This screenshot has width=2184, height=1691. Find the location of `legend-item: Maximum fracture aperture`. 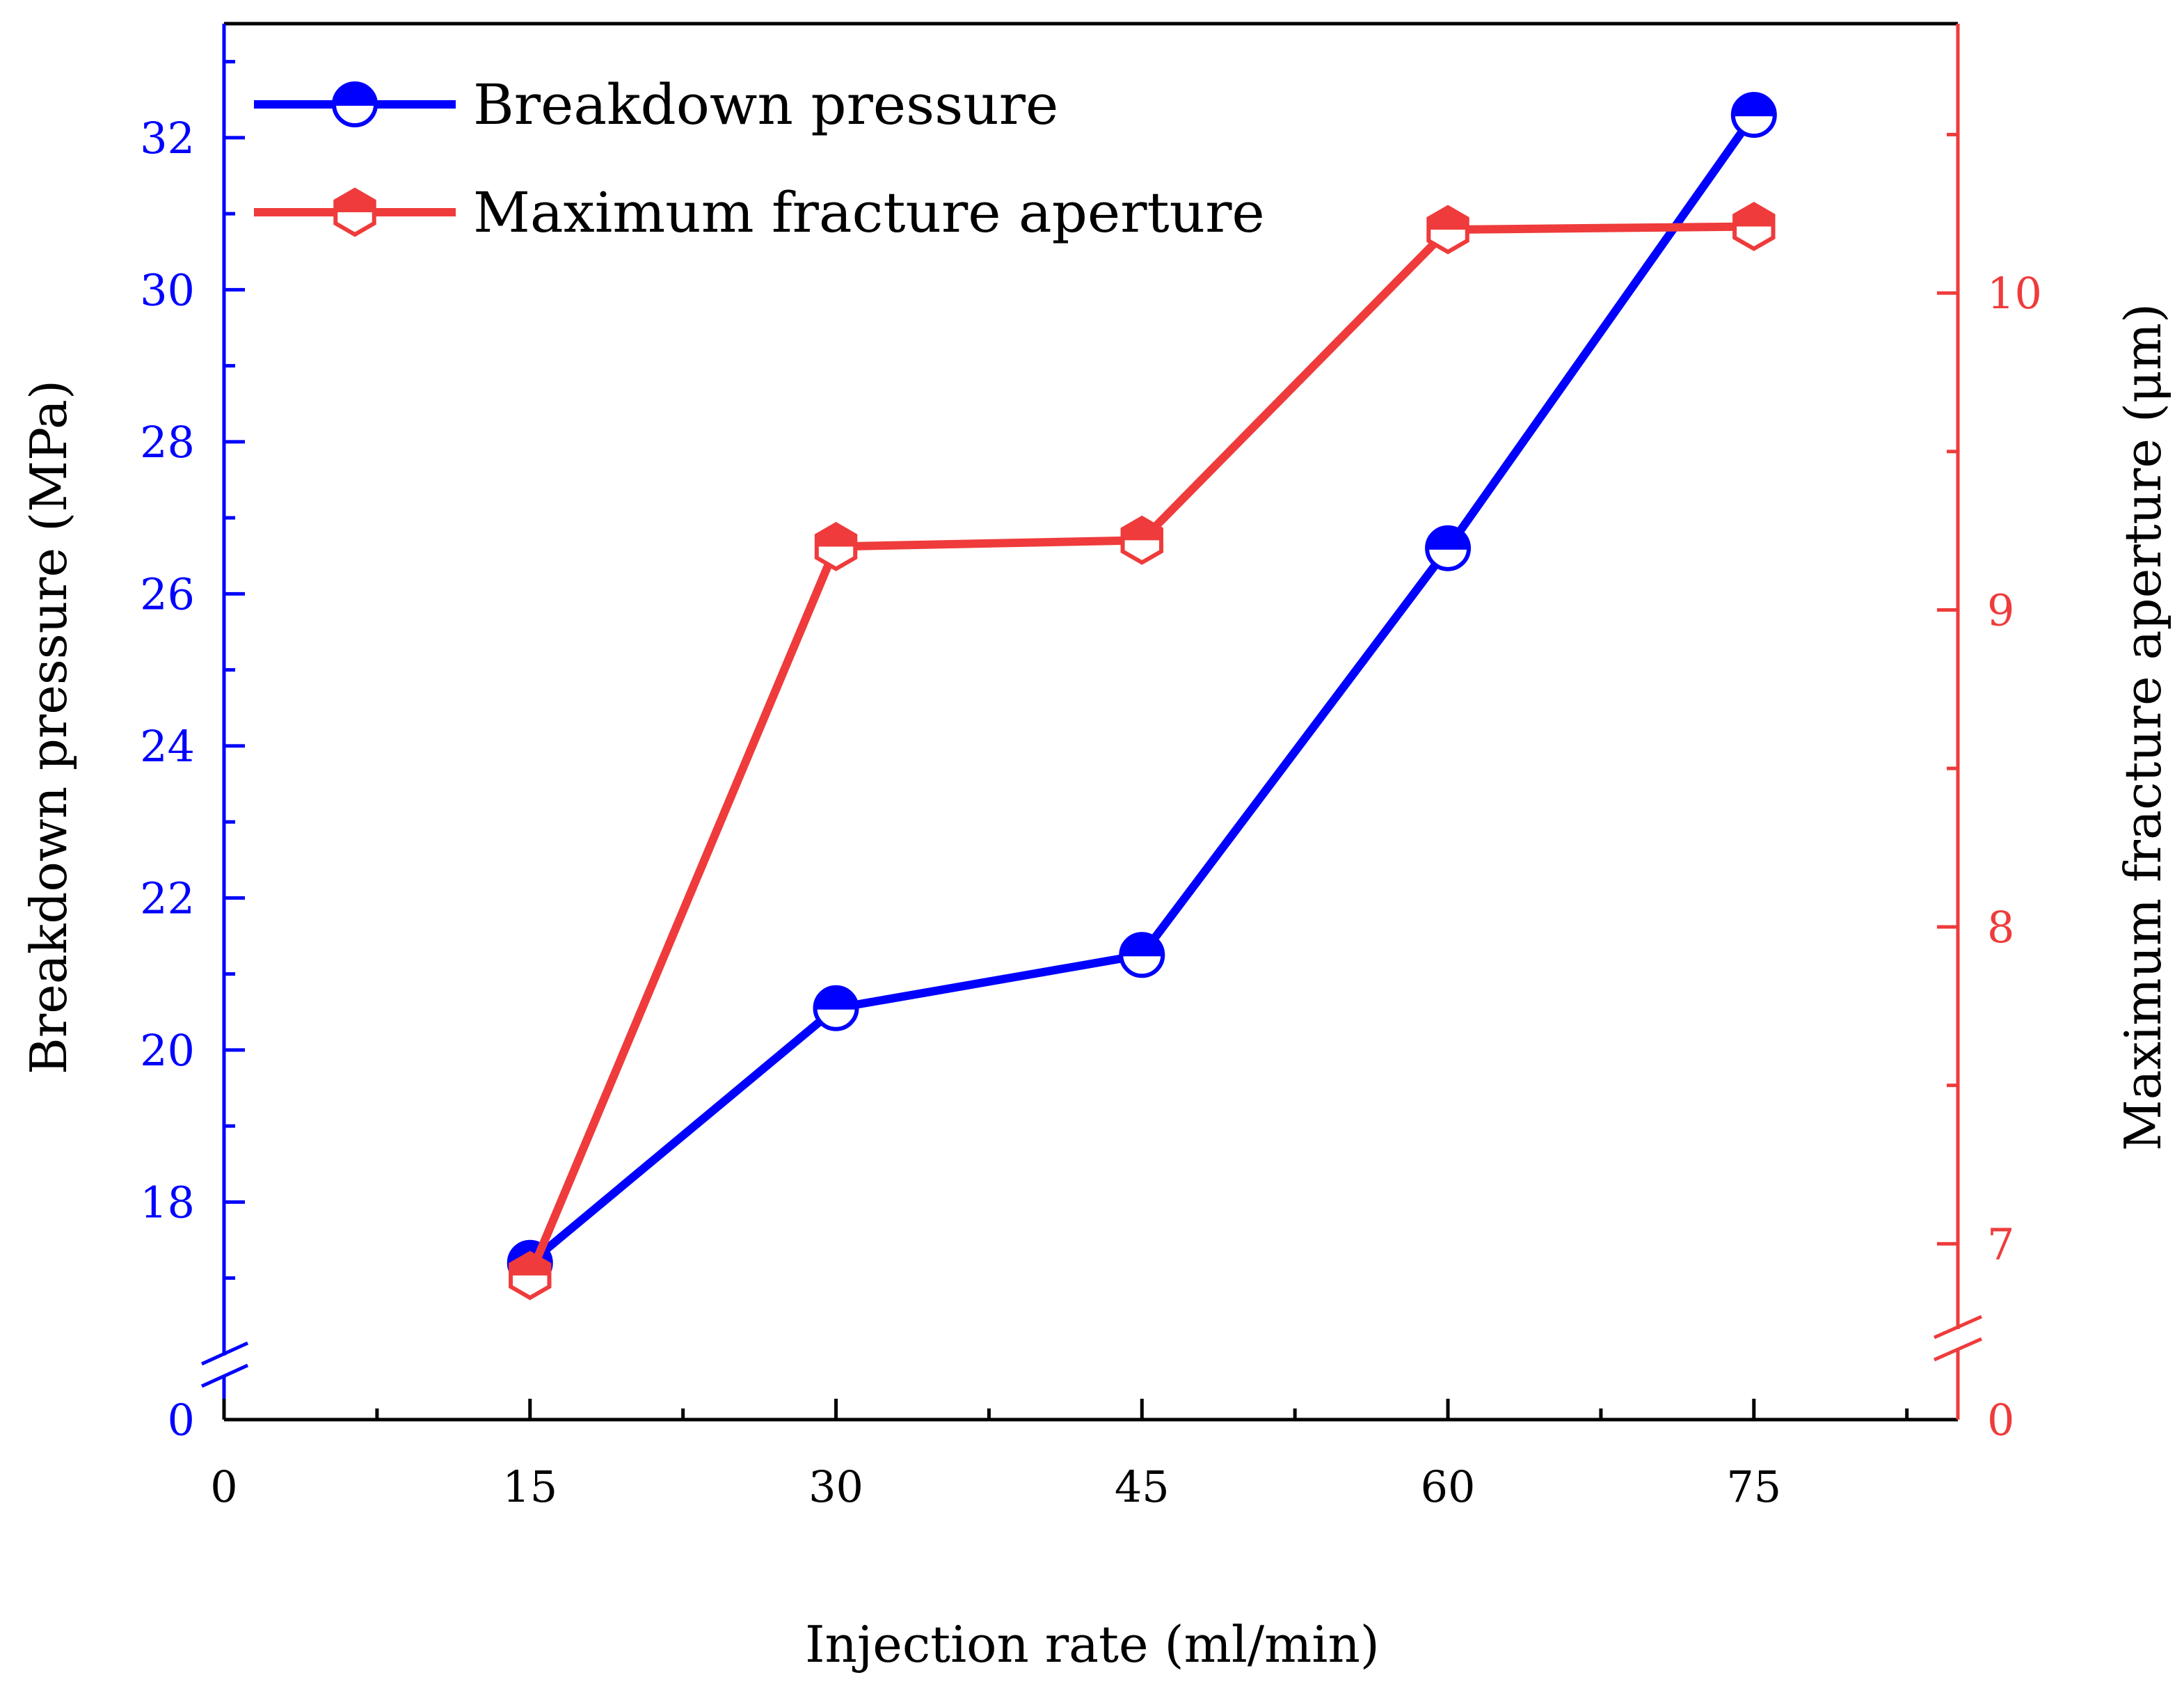

legend-item: Maximum fracture aperture is located at coordinates (759, 212).